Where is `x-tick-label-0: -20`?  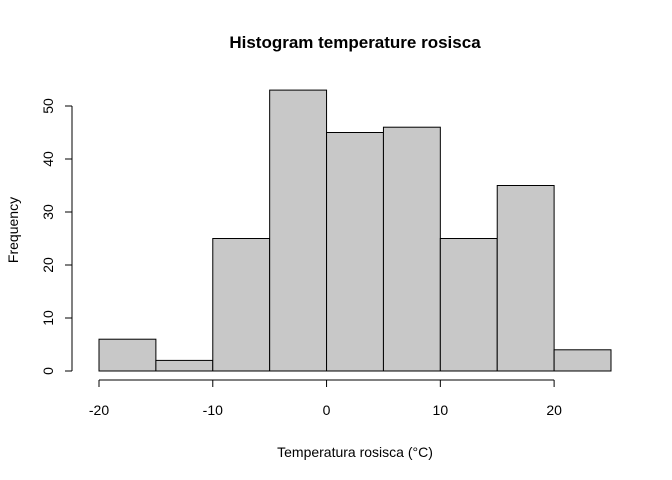 x-tick-label-0: -20 is located at coordinates (99, 410).